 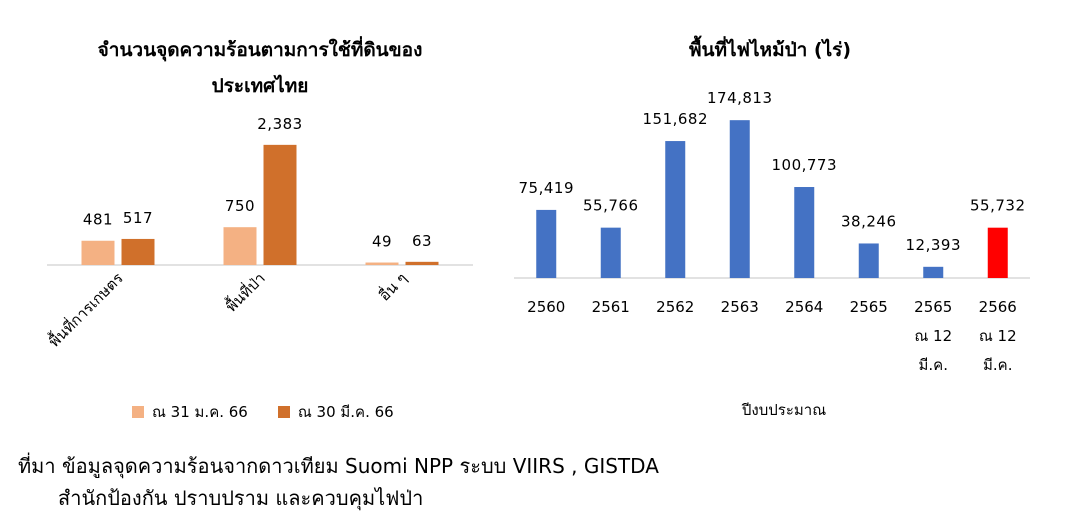 I want to click on right-x-axis-title-text: ปีงบประมาณ, so click(x=784, y=410).